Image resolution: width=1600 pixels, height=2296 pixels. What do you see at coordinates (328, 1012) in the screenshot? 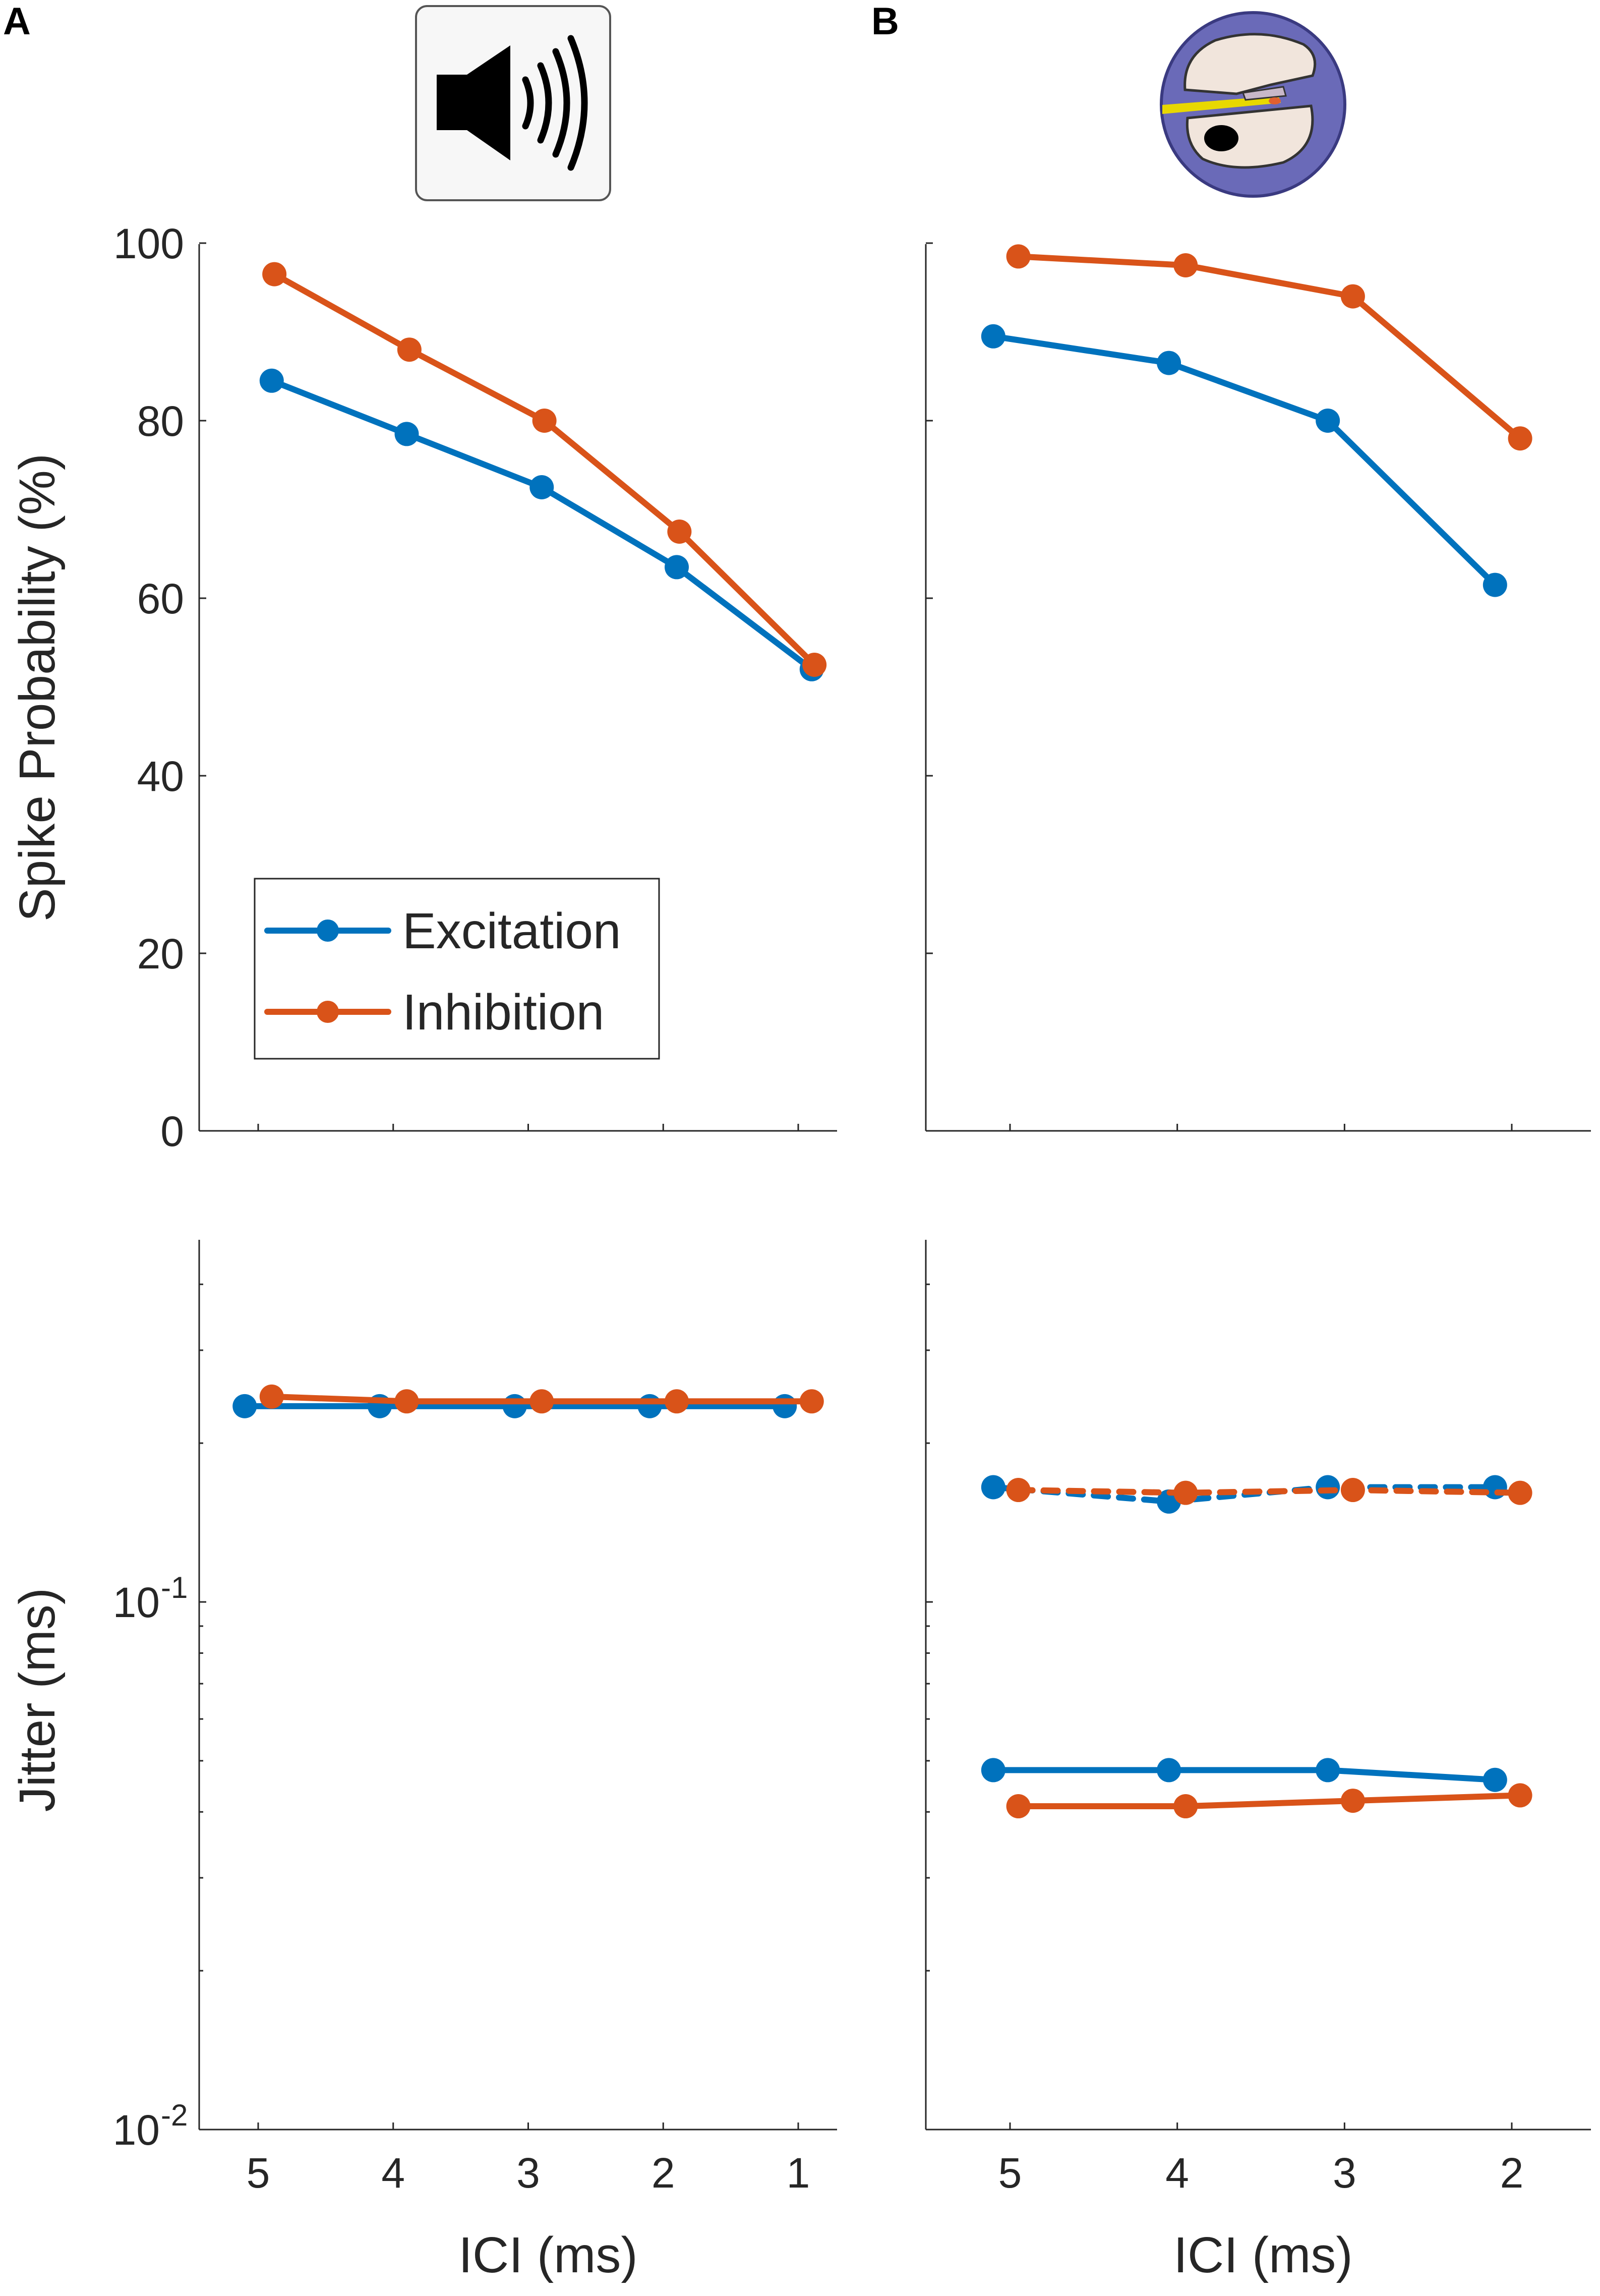
I see `legend-inhibition-marker` at bounding box center [328, 1012].